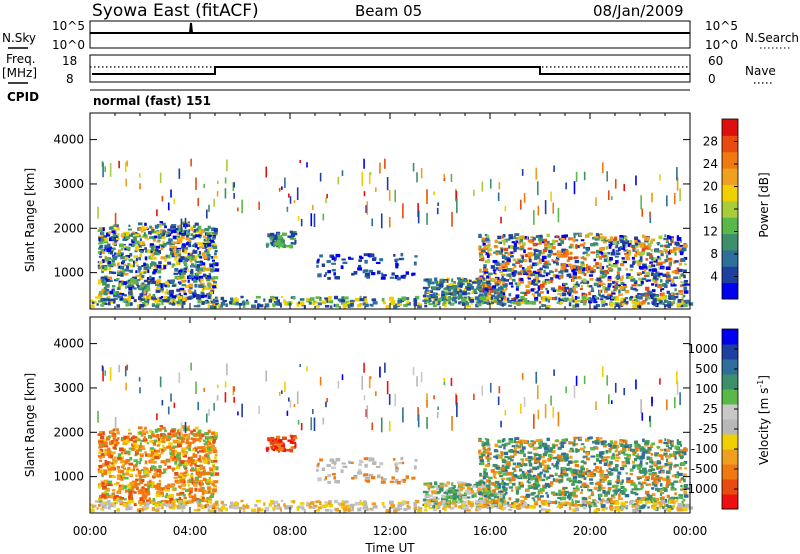 This screenshot has width=800, height=554. Describe the element at coordinates (175, 11) in the screenshot. I see `station-title: Syowa East (fitACF)` at that location.